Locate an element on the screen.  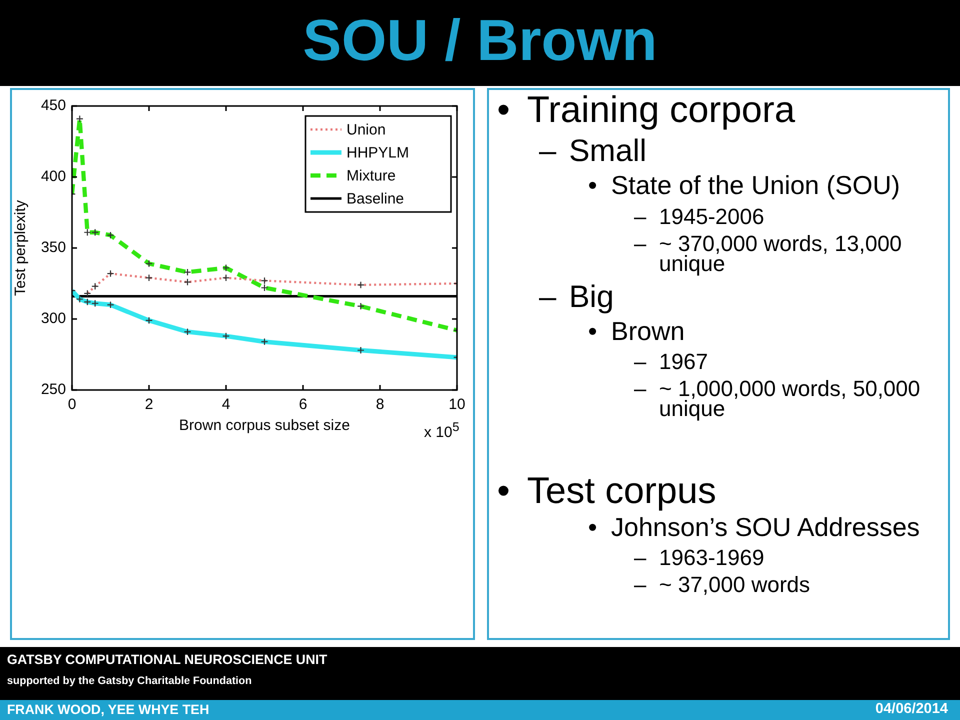
text: – 1945-2006 is located at coordinates (700, 216).